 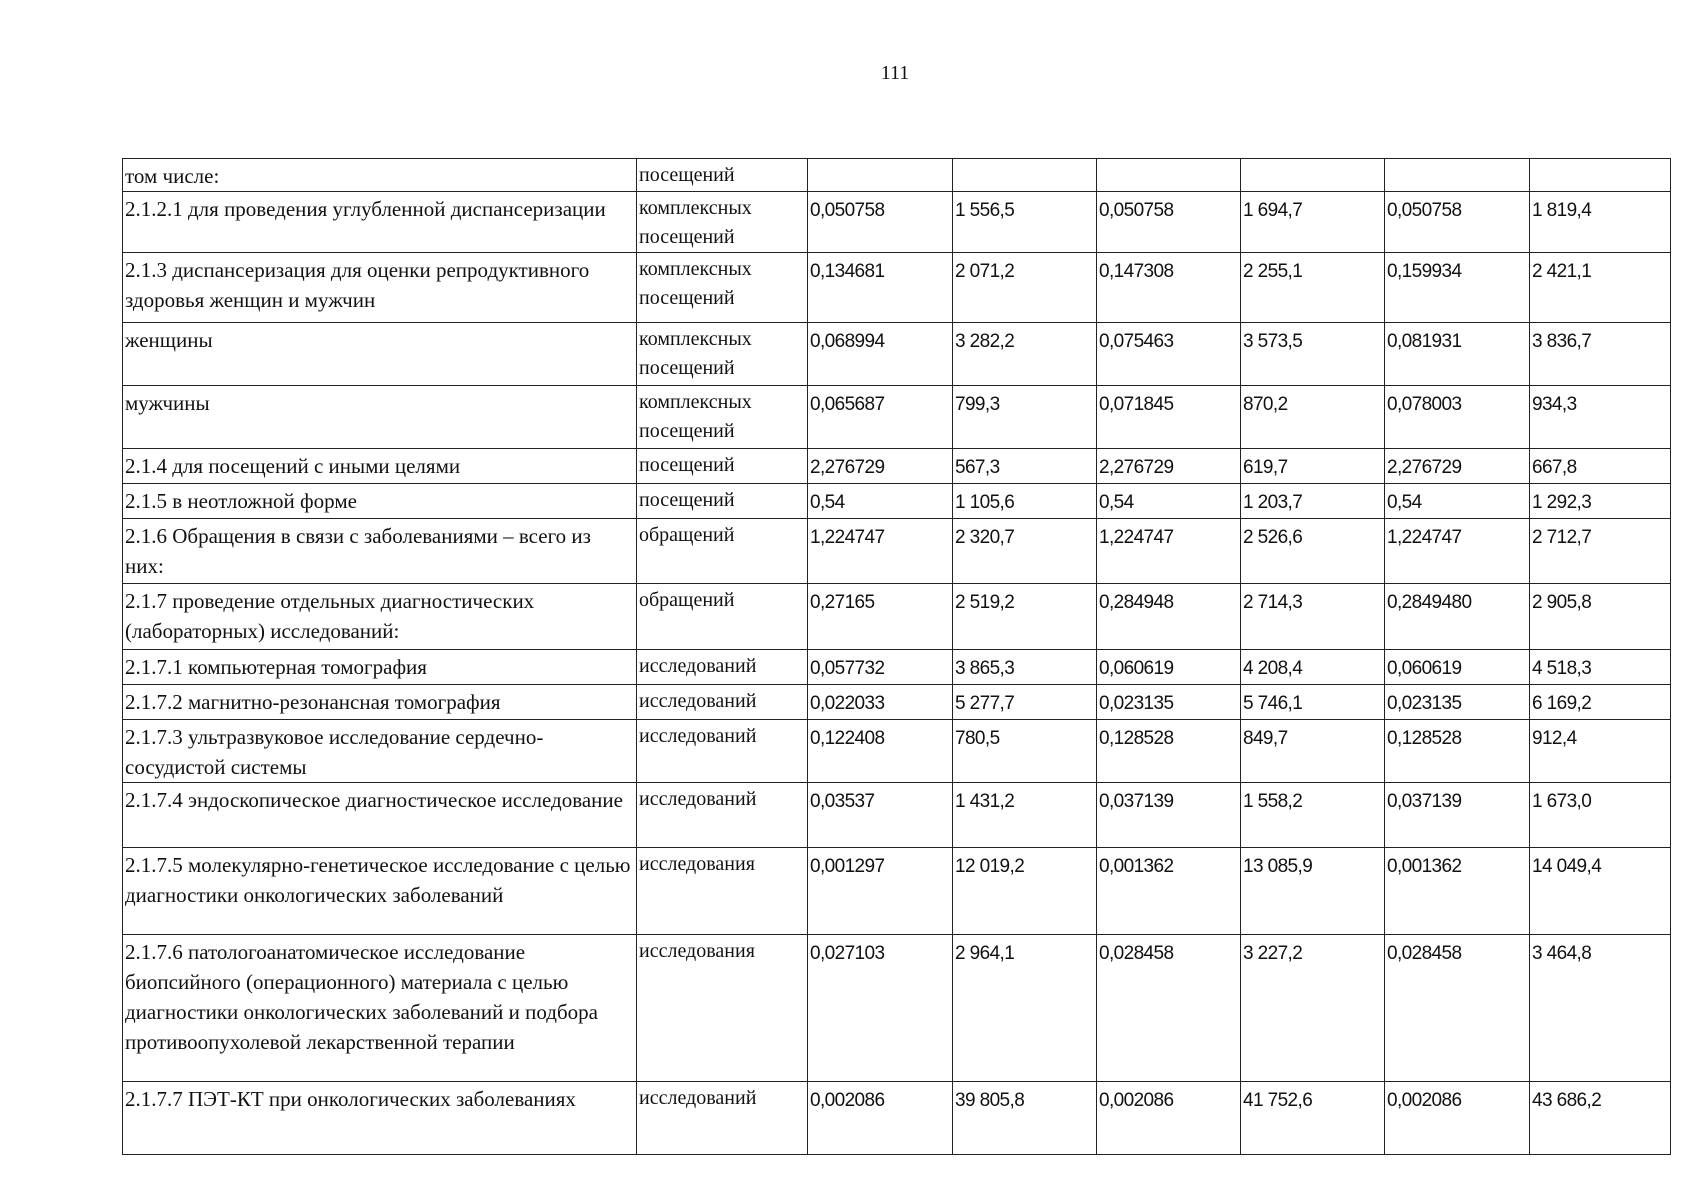 What do you see at coordinates (1600, 222) in the screenshot?
I see `cost-value-cell: 1 819,4` at bounding box center [1600, 222].